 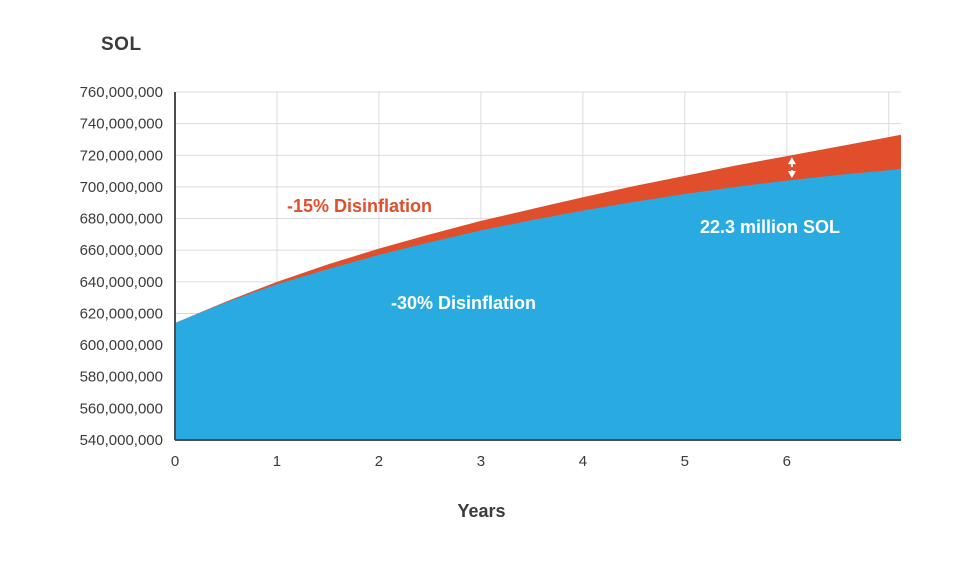 I want to click on y-tick-label: 760,000,000, so click(x=121, y=92).